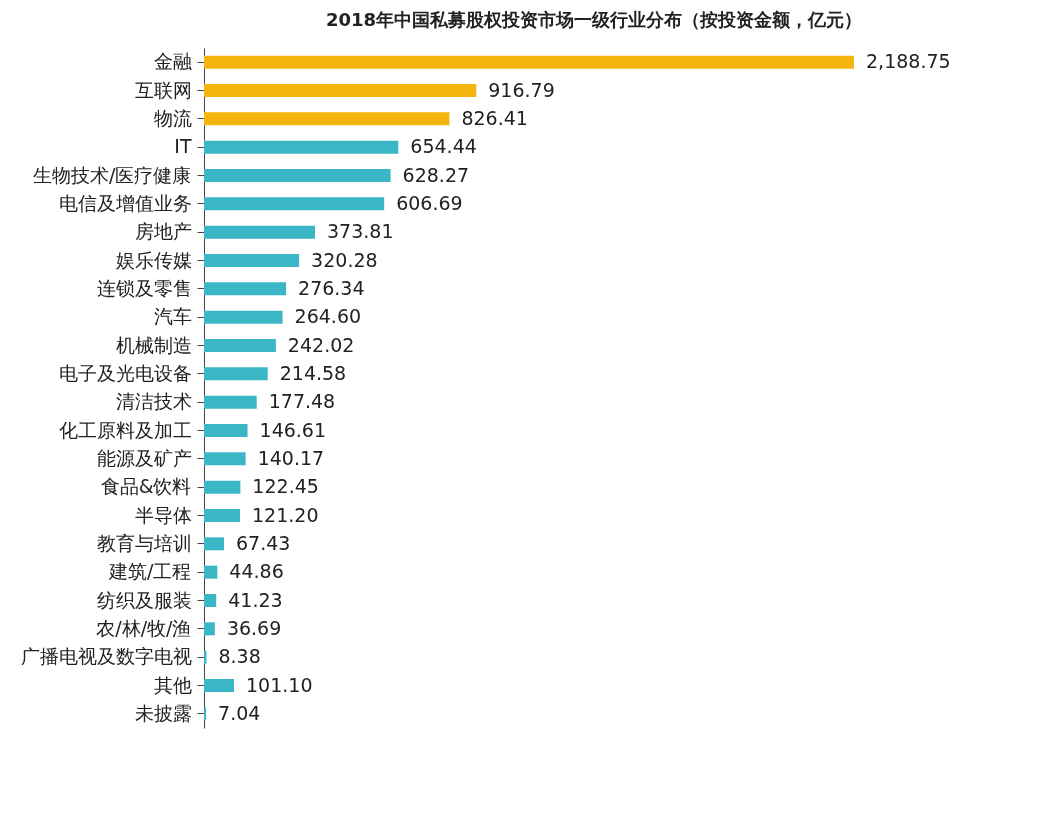  What do you see at coordinates (908, 61) in the screenshot?
I see `data-label: 2,188.75` at bounding box center [908, 61].